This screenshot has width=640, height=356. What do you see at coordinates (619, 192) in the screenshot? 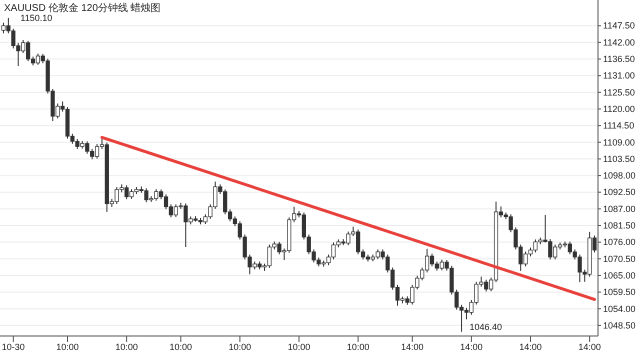
I see `y-tick-label: 1092.50` at bounding box center [619, 192].